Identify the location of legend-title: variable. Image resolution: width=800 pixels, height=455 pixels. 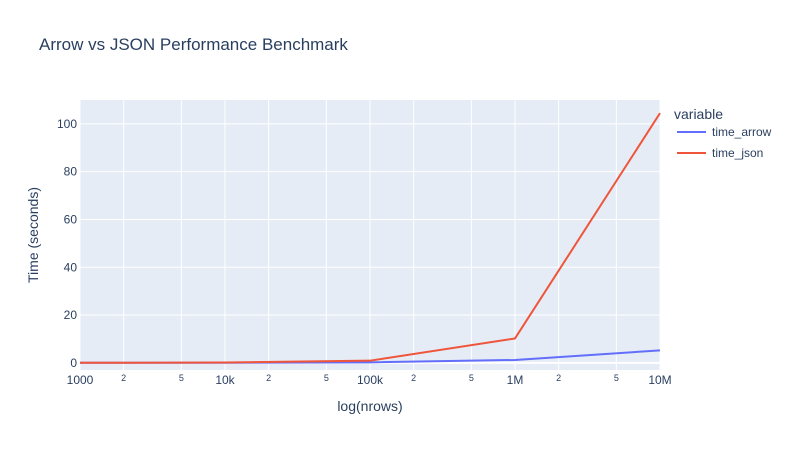
(698, 114).